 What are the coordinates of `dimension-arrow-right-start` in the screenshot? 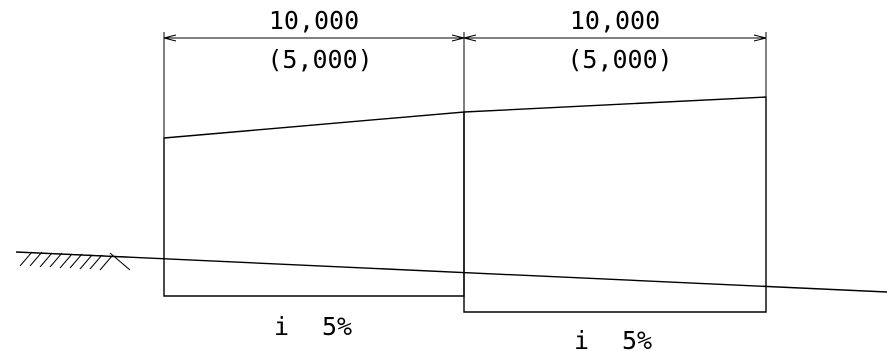 It's located at (470, 36).